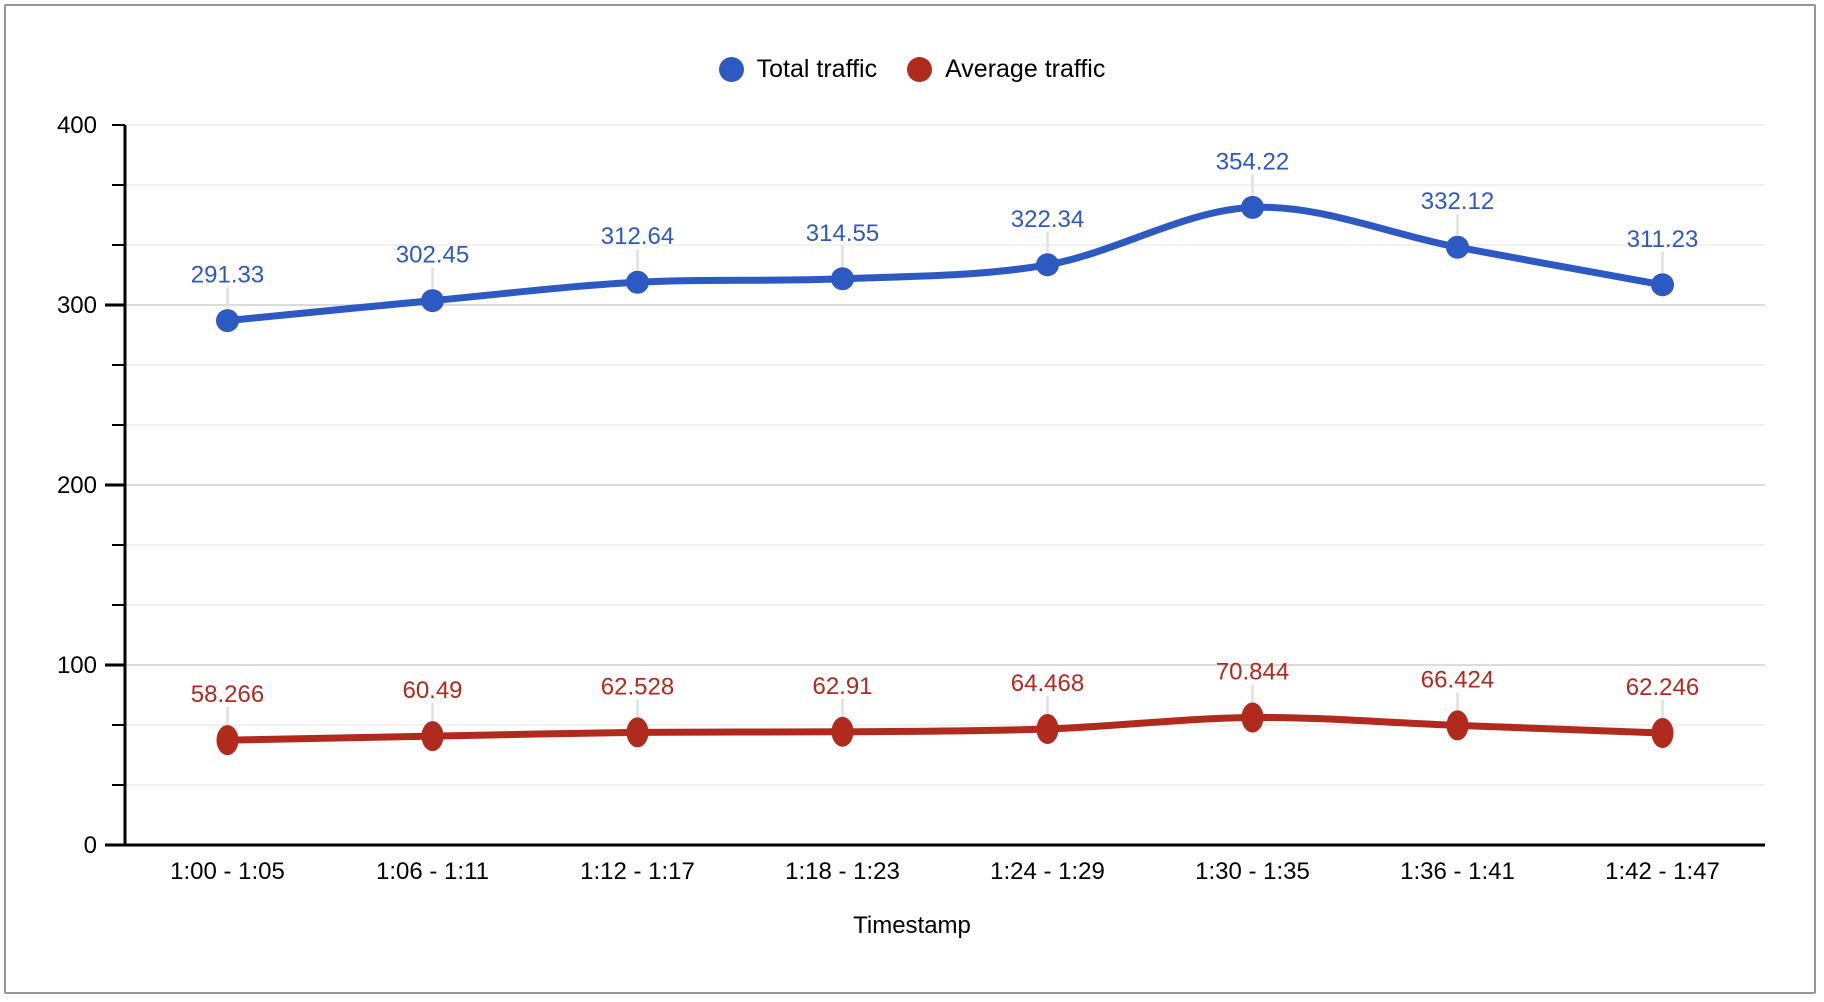 Image resolution: width=1824 pixels, height=1002 pixels. What do you see at coordinates (912, 925) in the screenshot?
I see `x-axis-title: Timestamp` at bounding box center [912, 925].